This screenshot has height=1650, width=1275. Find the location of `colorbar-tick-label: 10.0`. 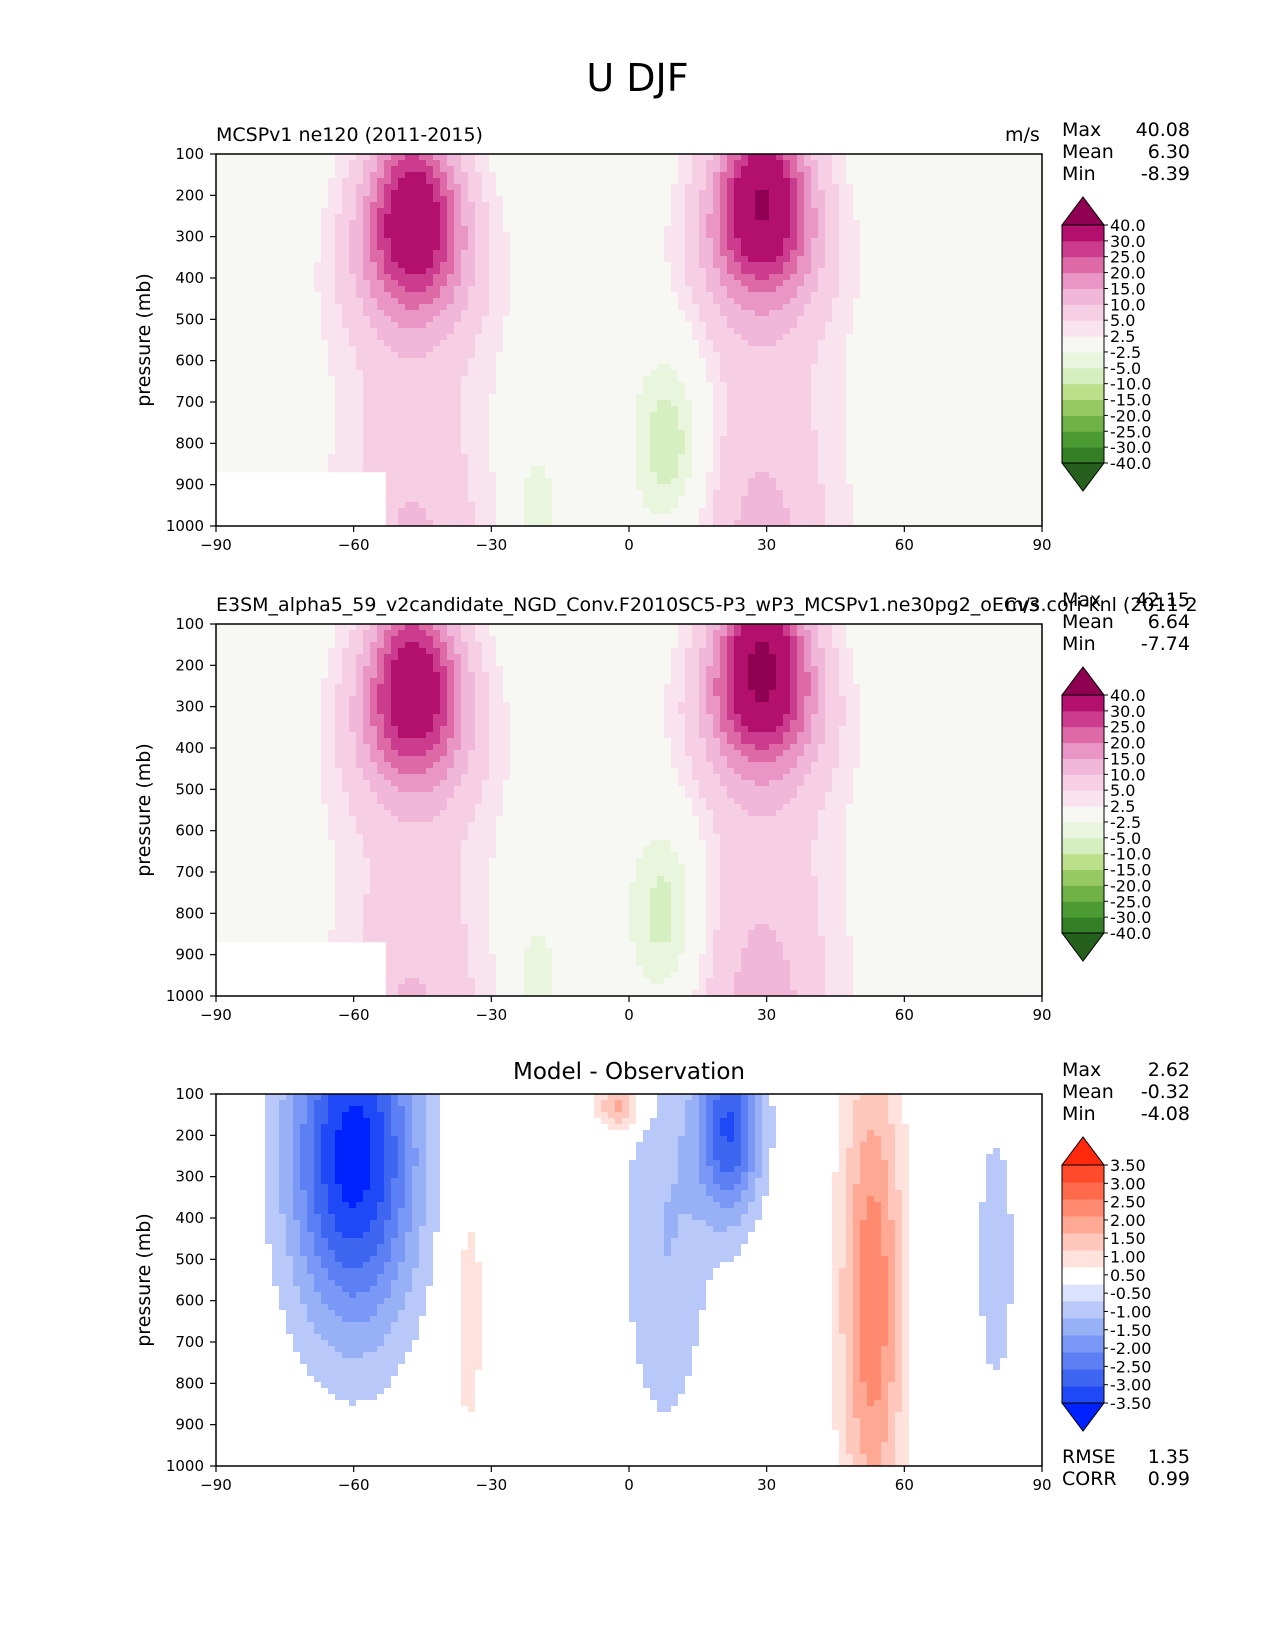

colorbar-tick-label: 10.0 is located at coordinates (1128, 304).